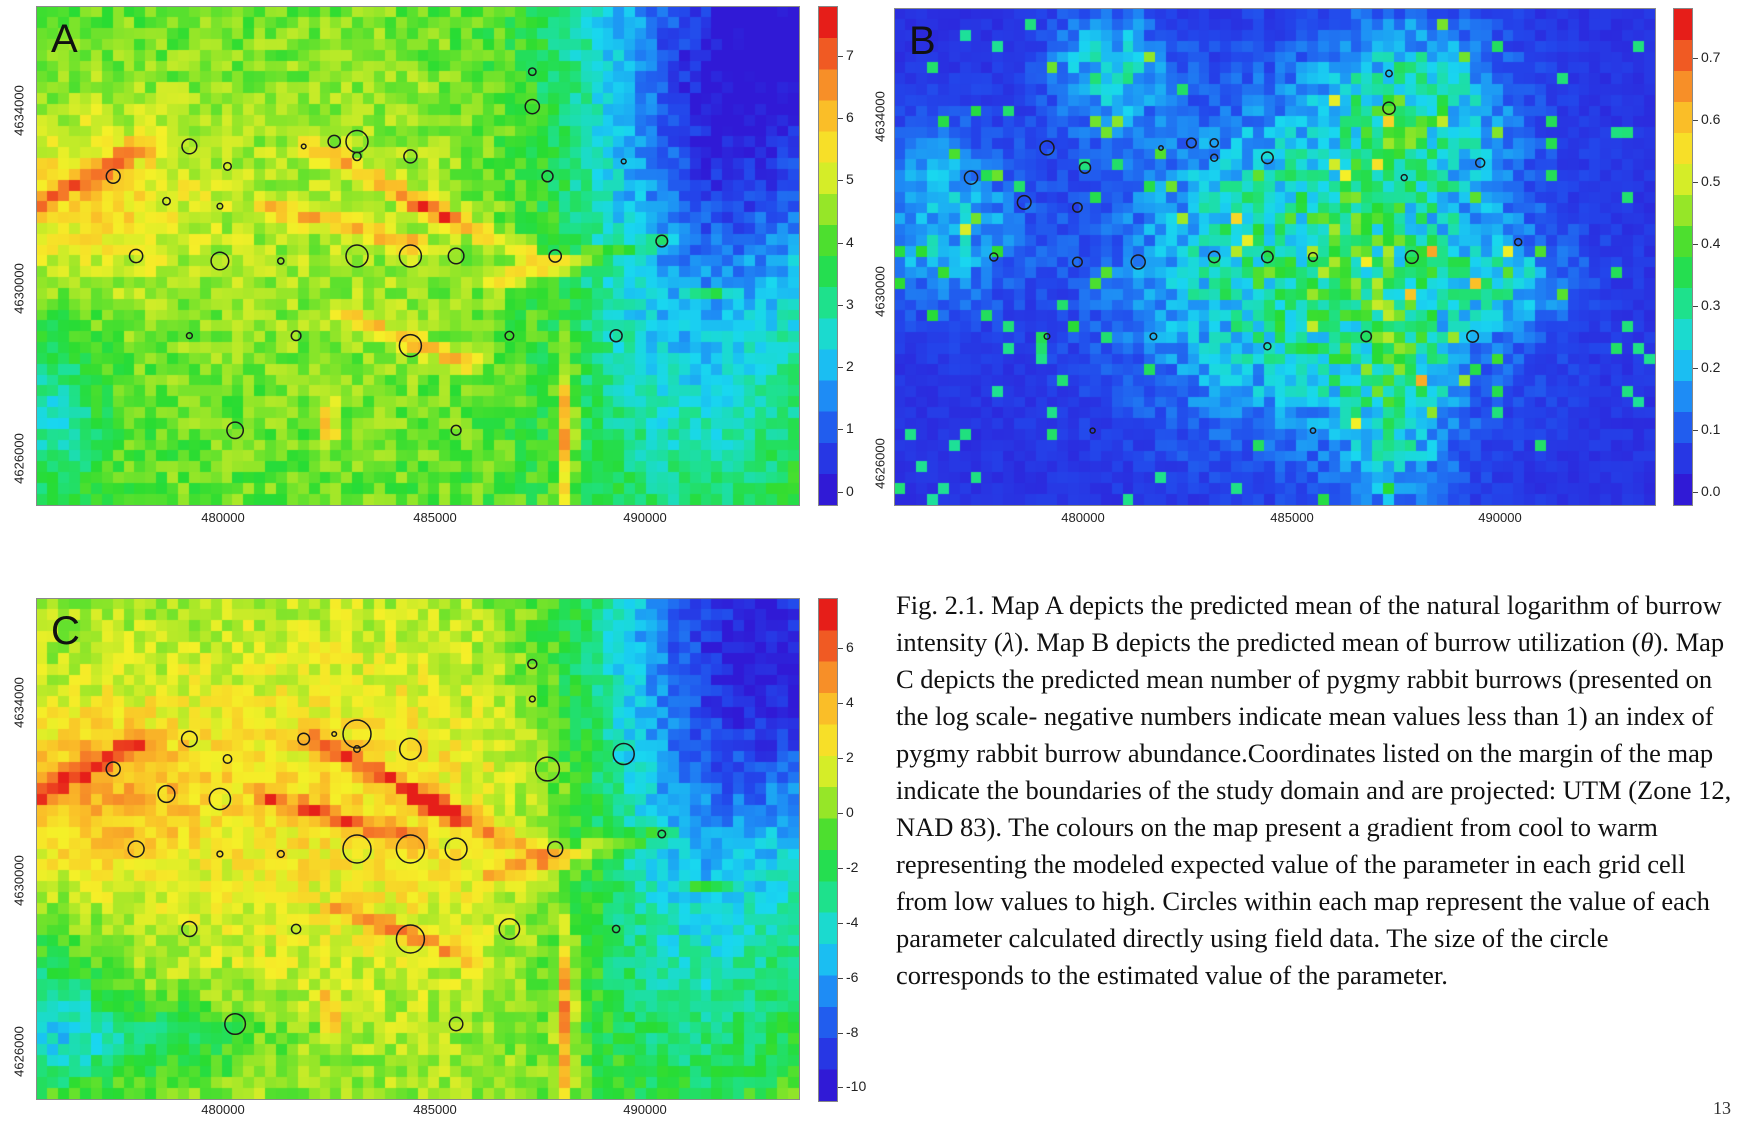 The width and height of the screenshot is (1745, 1123). Describe the element at coordinates (850, 54) in the screenshot. I see `colorbar-label: 7` at that location.